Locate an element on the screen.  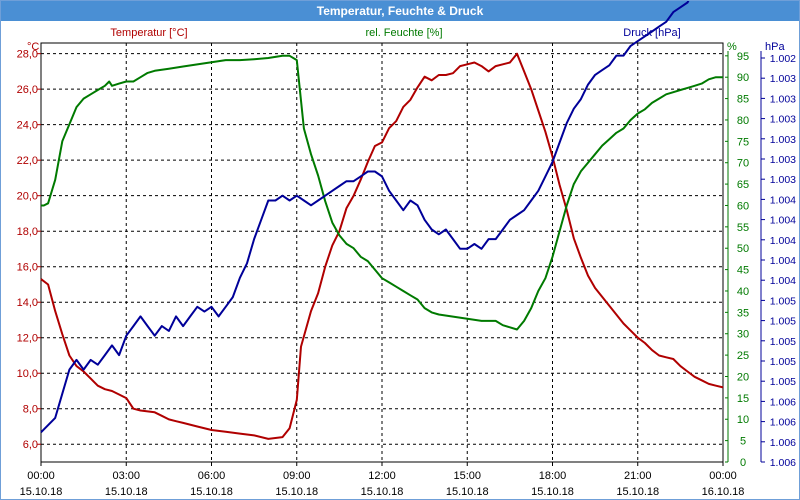
humidity-tick-label: 15 is located at coordinates (743, 399).